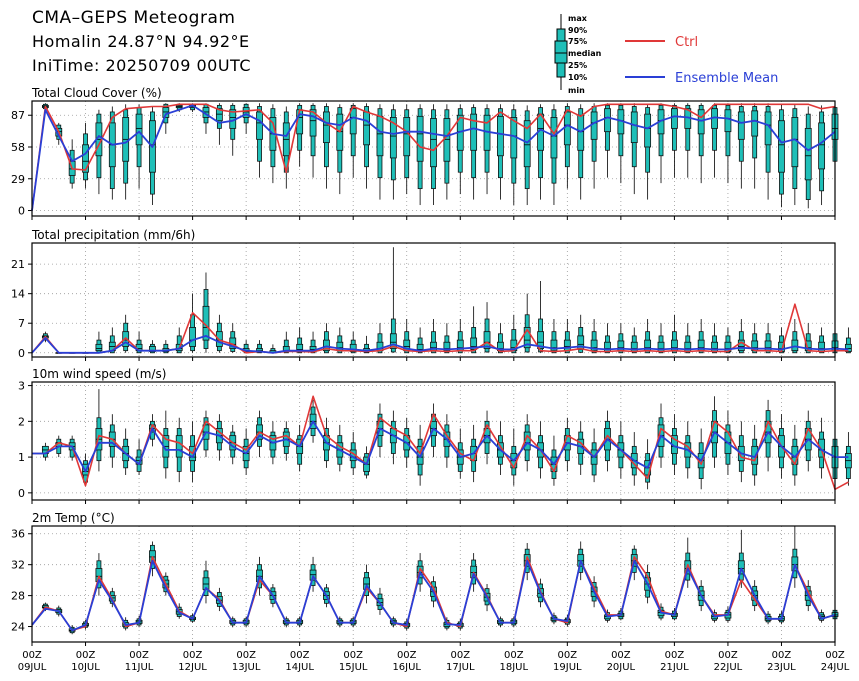  I want to click on x-tick-label-date: 15JUL, so click(353, 667).